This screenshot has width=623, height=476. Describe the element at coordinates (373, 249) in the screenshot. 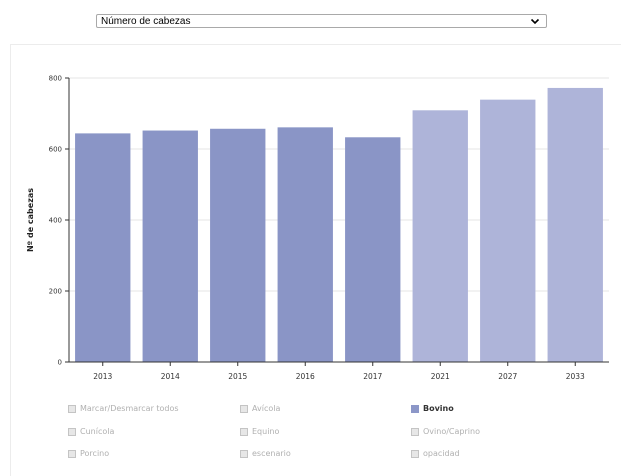

I see `bar-2017` at that location.